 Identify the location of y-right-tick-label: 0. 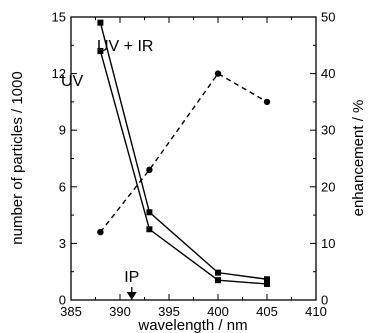
(324, 300).